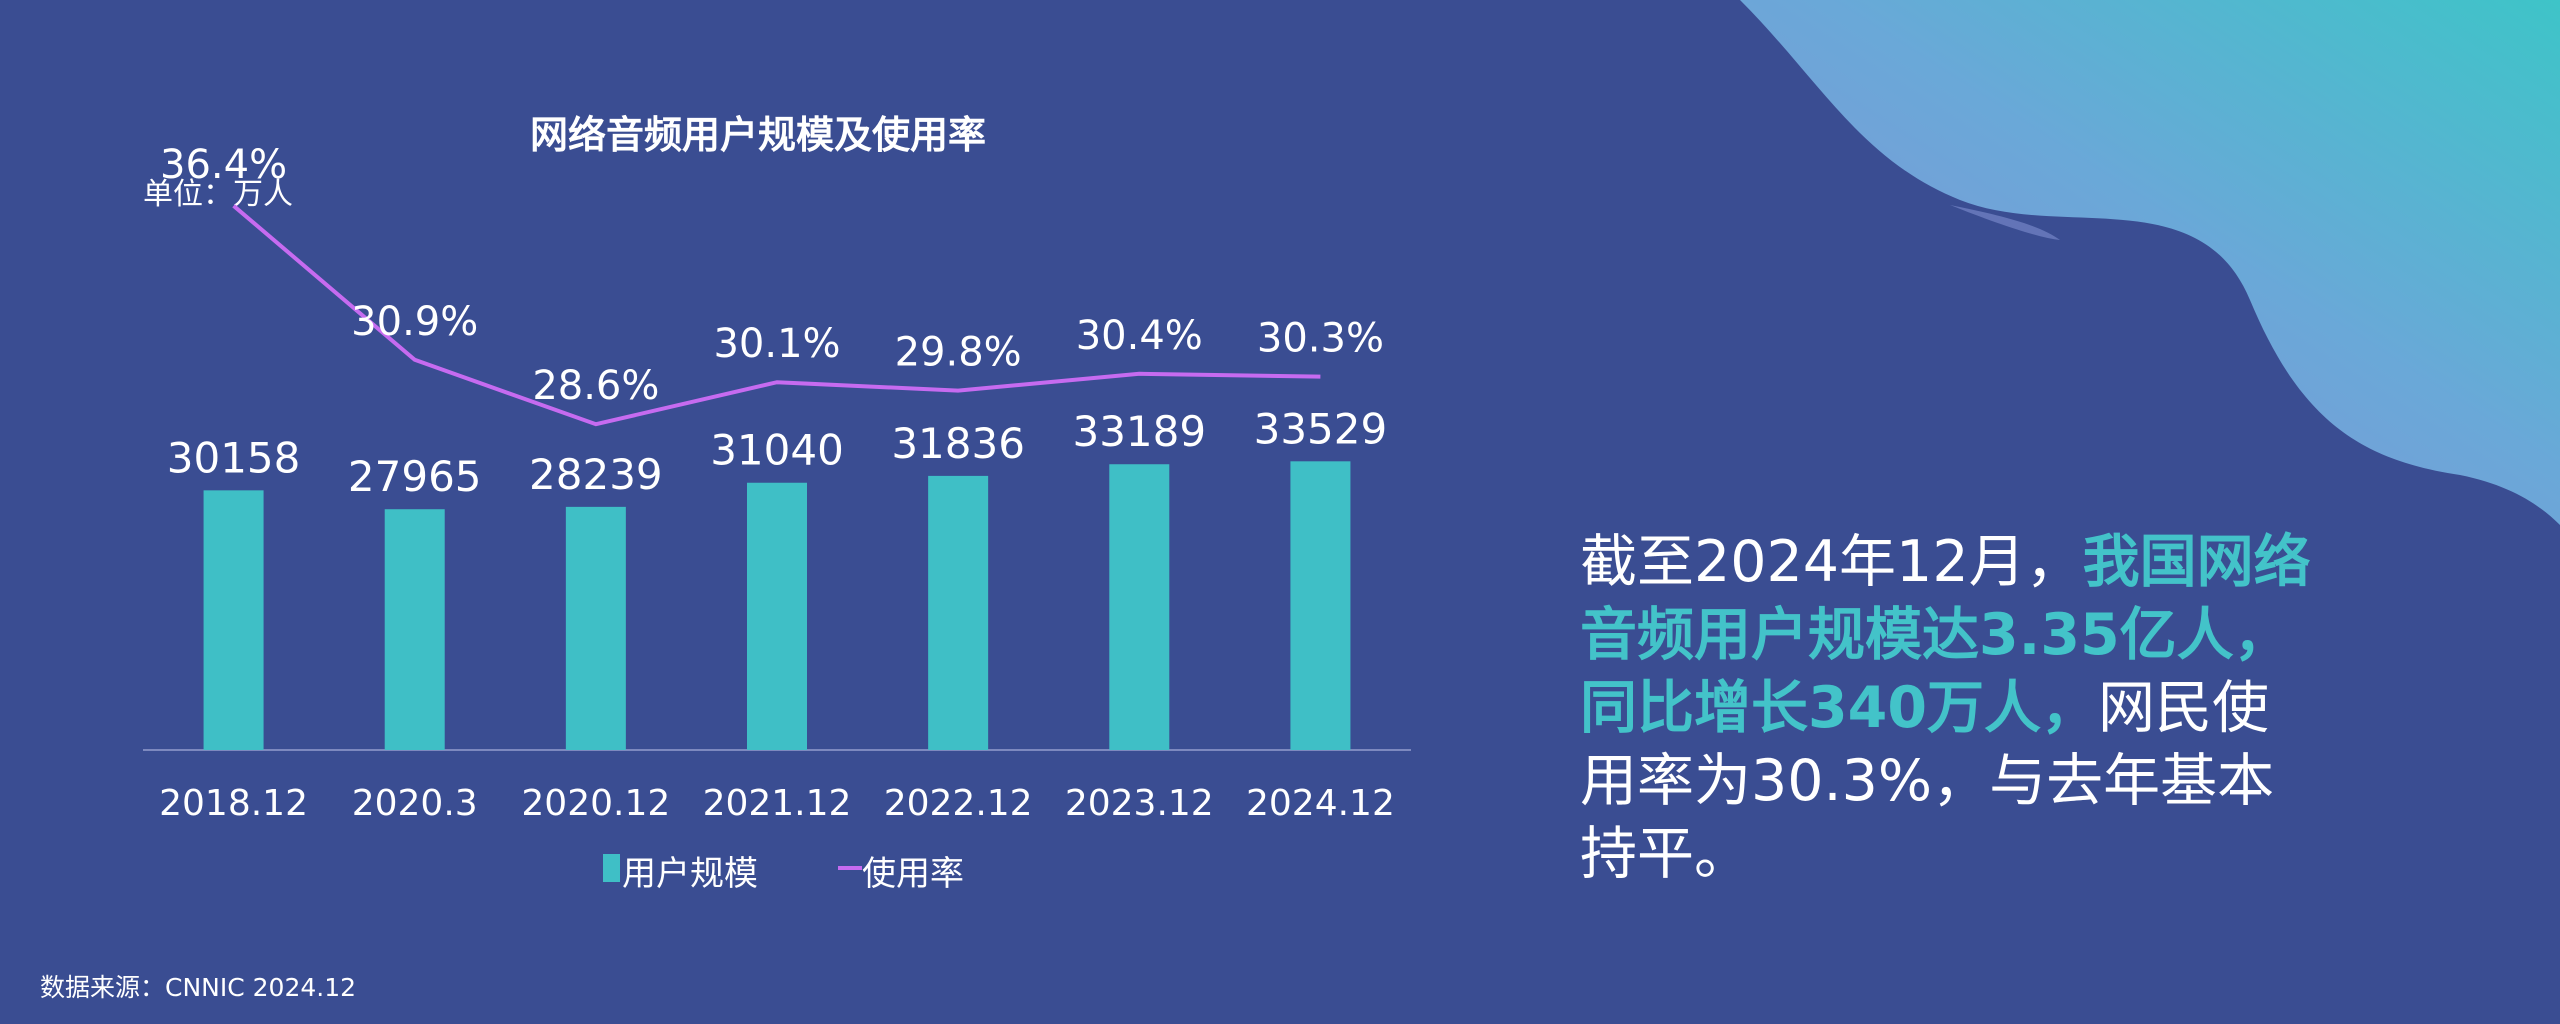 This screenshot has width=2560, height=1024. Describe the element at coordinates (1139, 431) in the screenshot. I see `bar-value-label: 33189` at that location.